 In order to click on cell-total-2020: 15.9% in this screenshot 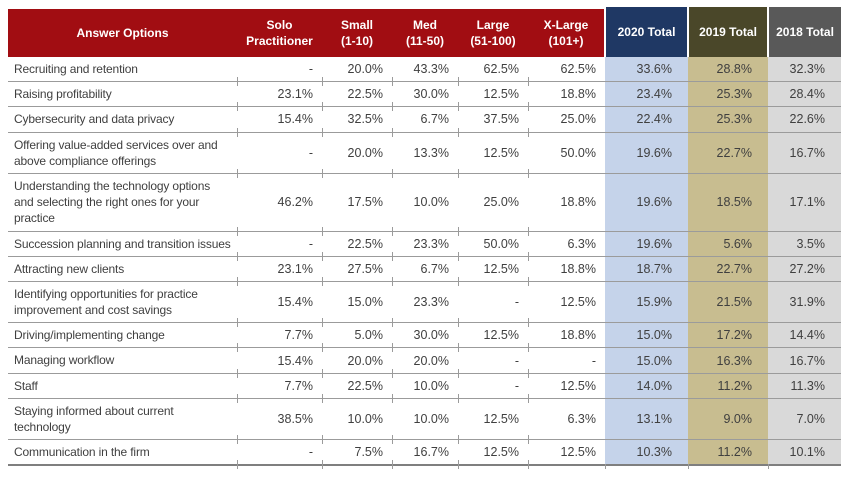, I will do `click(647, 304)`.